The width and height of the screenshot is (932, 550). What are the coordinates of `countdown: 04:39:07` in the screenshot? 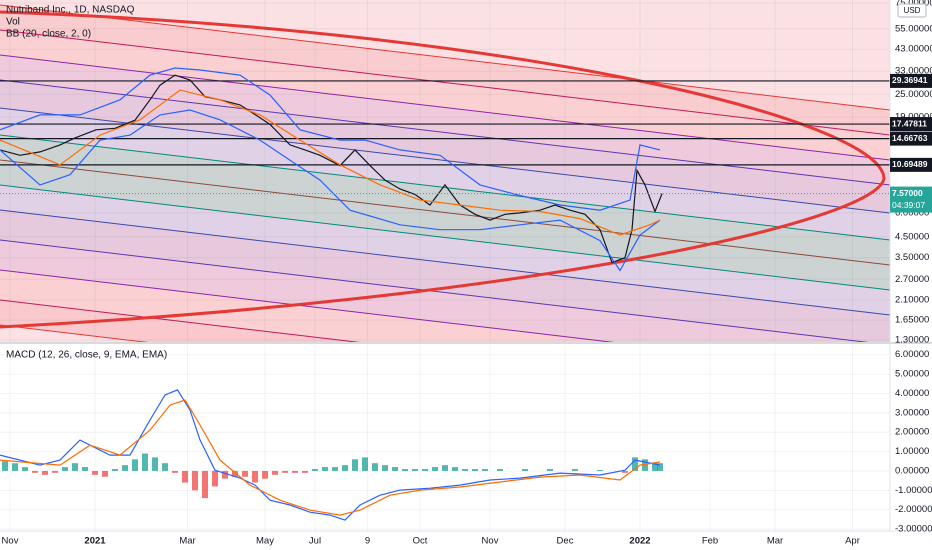 It's located at (908, 205).